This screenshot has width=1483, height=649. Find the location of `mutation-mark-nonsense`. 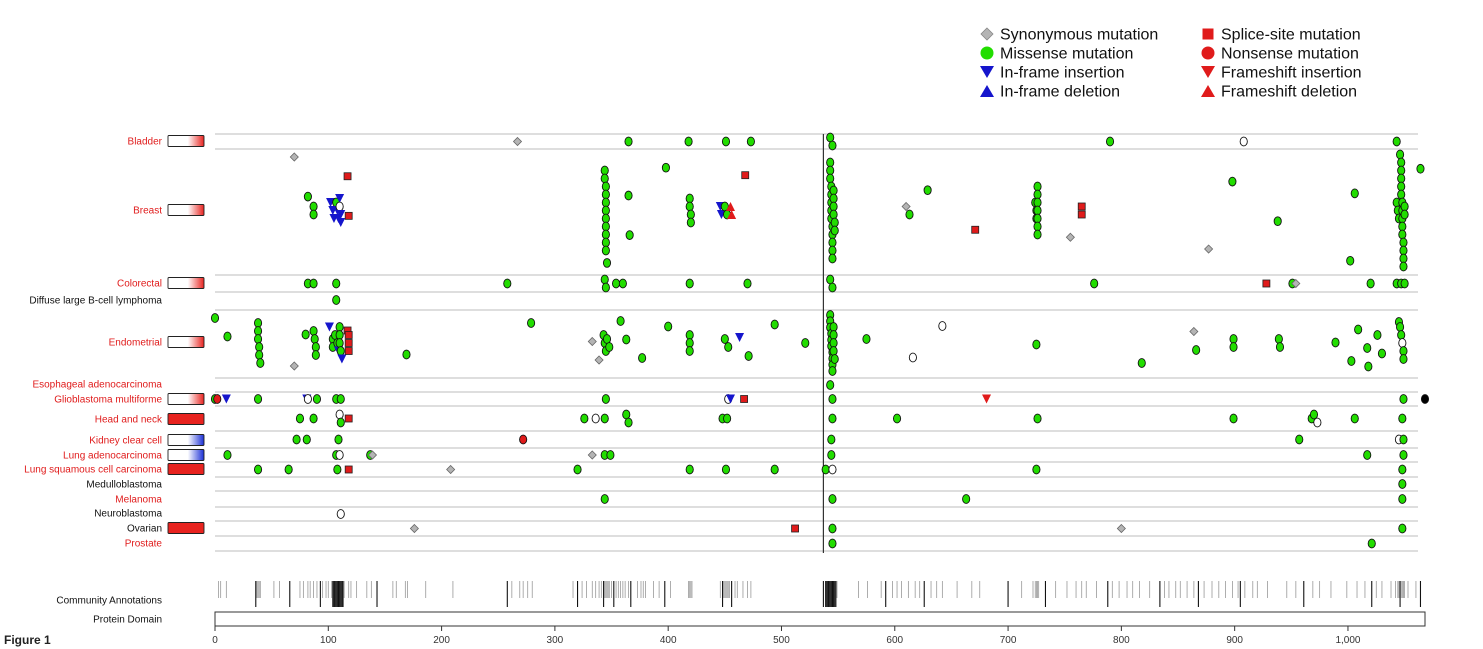

mutation-mark-nonsense is located at coordinates (217, 399).